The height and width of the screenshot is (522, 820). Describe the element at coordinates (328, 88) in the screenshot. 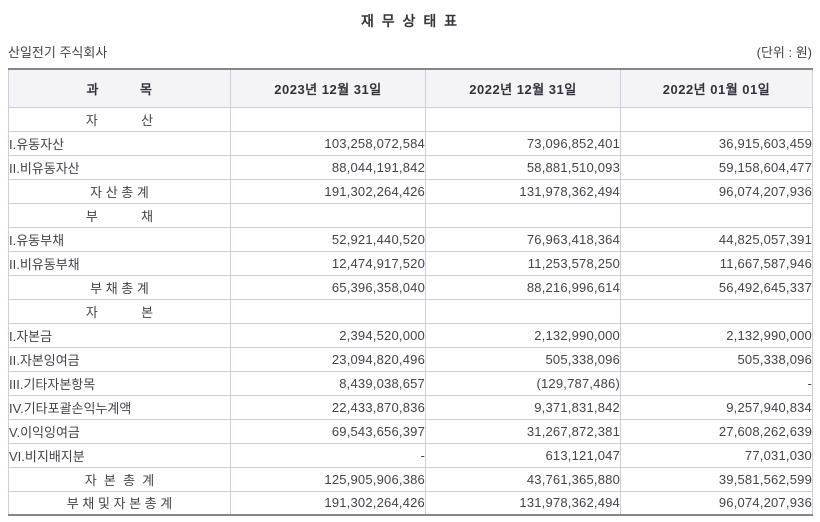

I see `column-header-2023-12-31: 2023년 12월 31일` at that location.